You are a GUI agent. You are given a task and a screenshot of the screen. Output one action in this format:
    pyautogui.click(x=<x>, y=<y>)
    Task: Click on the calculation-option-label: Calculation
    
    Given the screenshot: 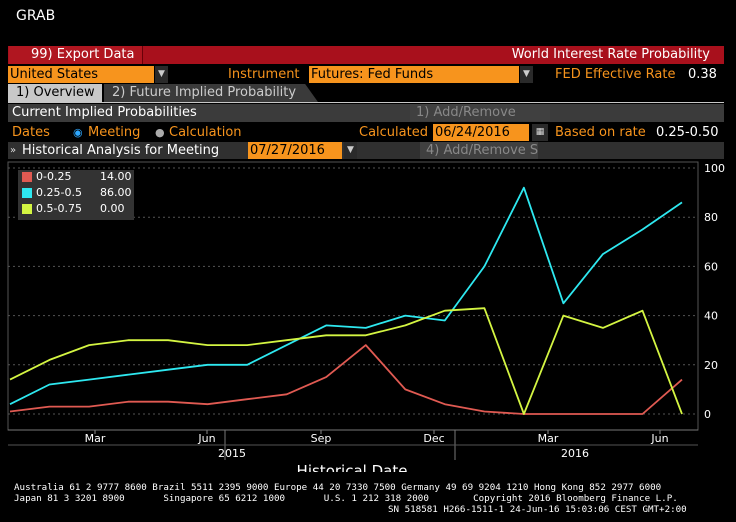 What is the action you would take?
    pyautogui.click(x=205, y=132)
    